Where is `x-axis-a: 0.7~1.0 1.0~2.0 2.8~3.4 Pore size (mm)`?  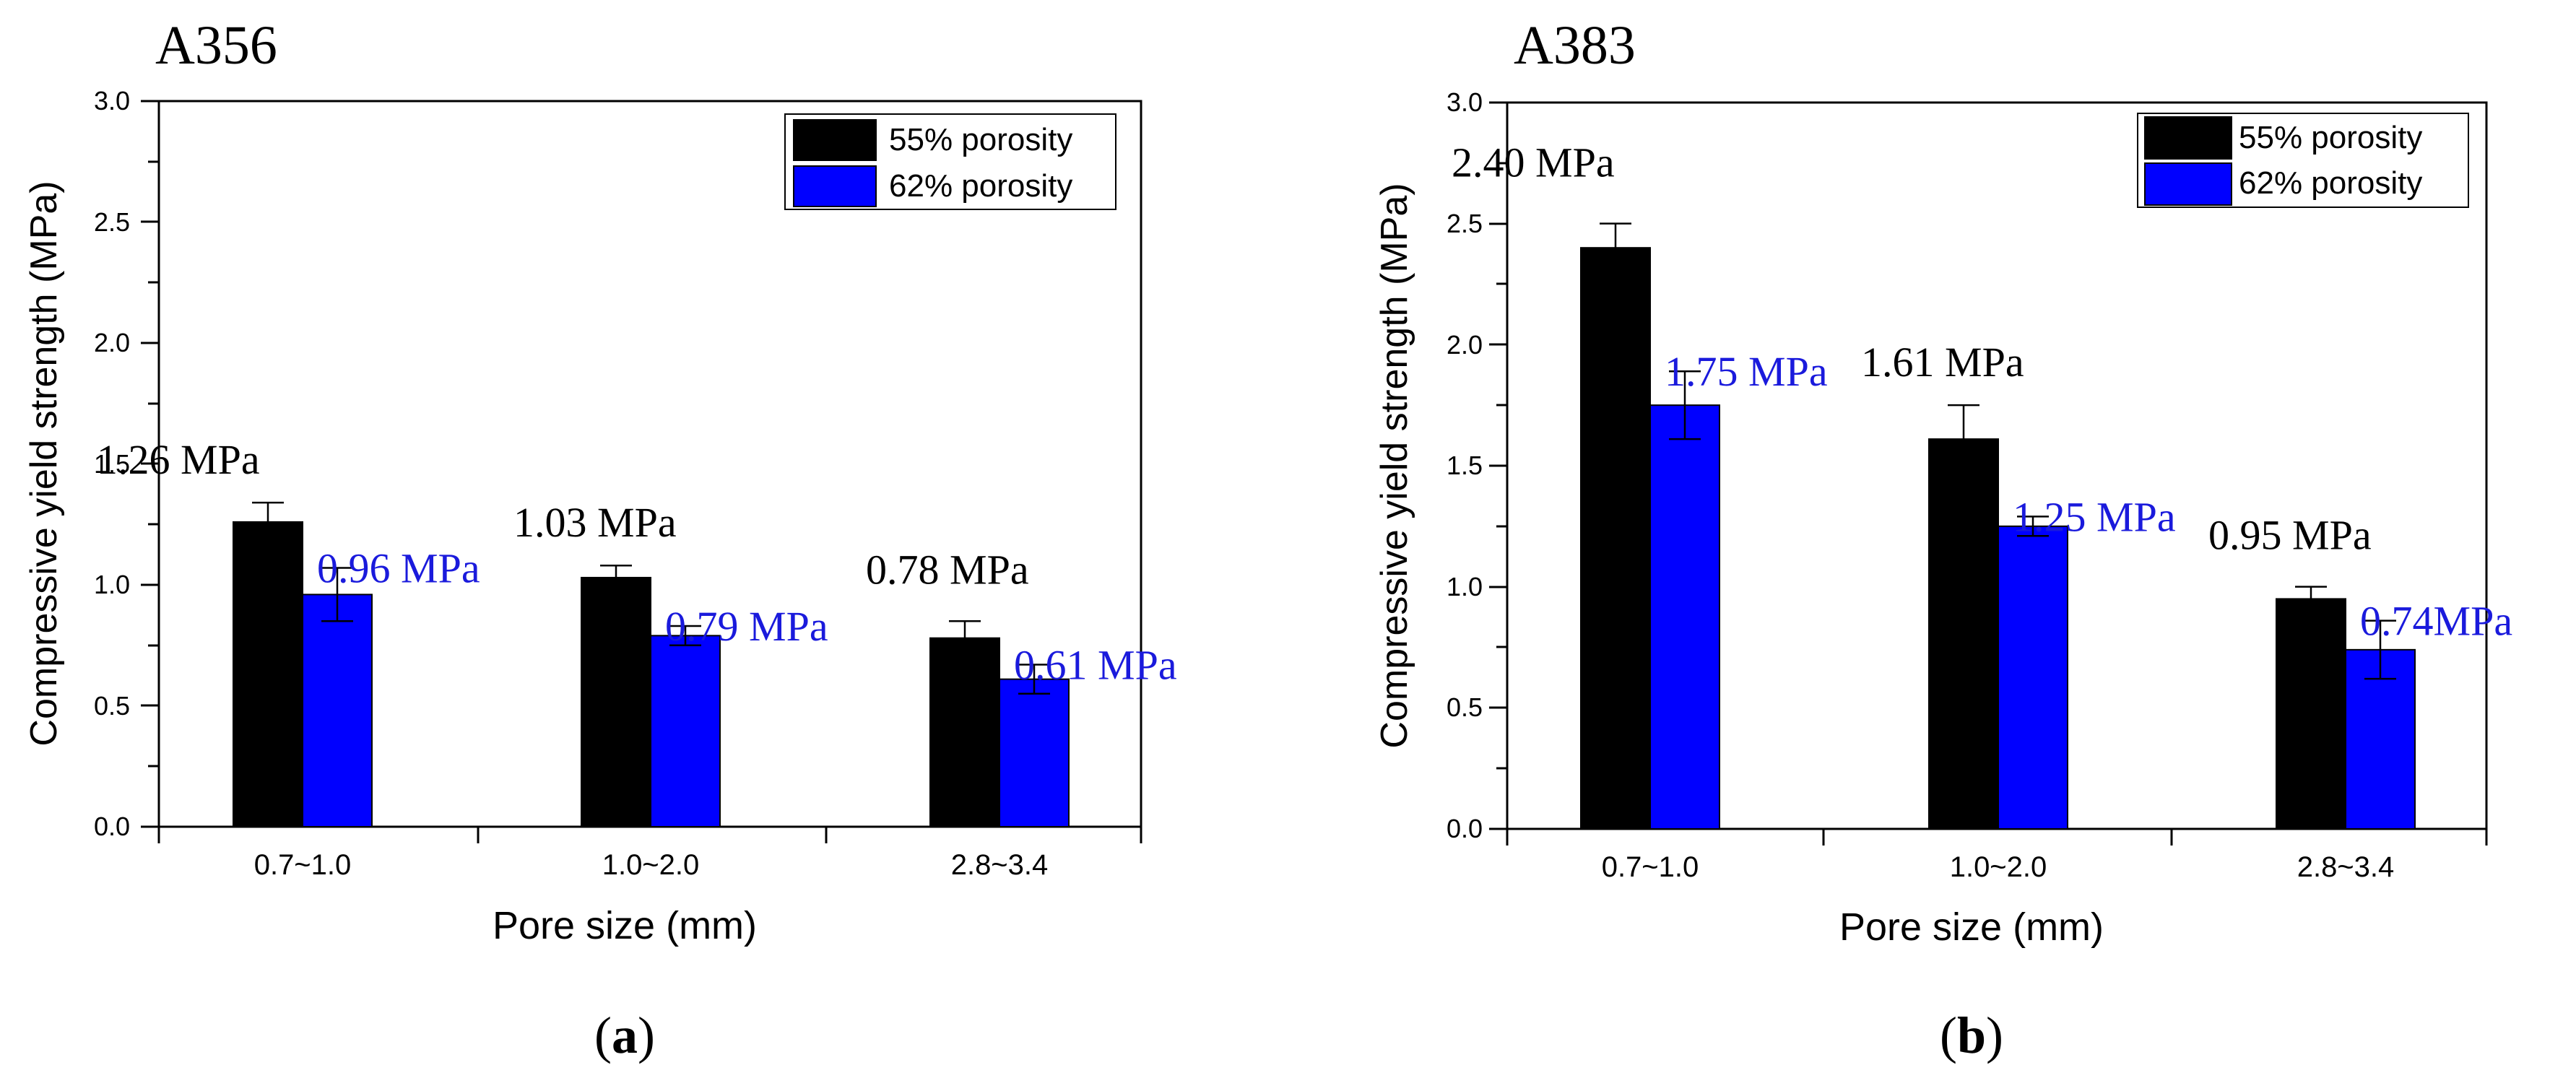
x-axis-a: 0.7~1.0 1.0~2.0 2.8~3.4 Pore size (mm) is located at coordinates (649, 887).